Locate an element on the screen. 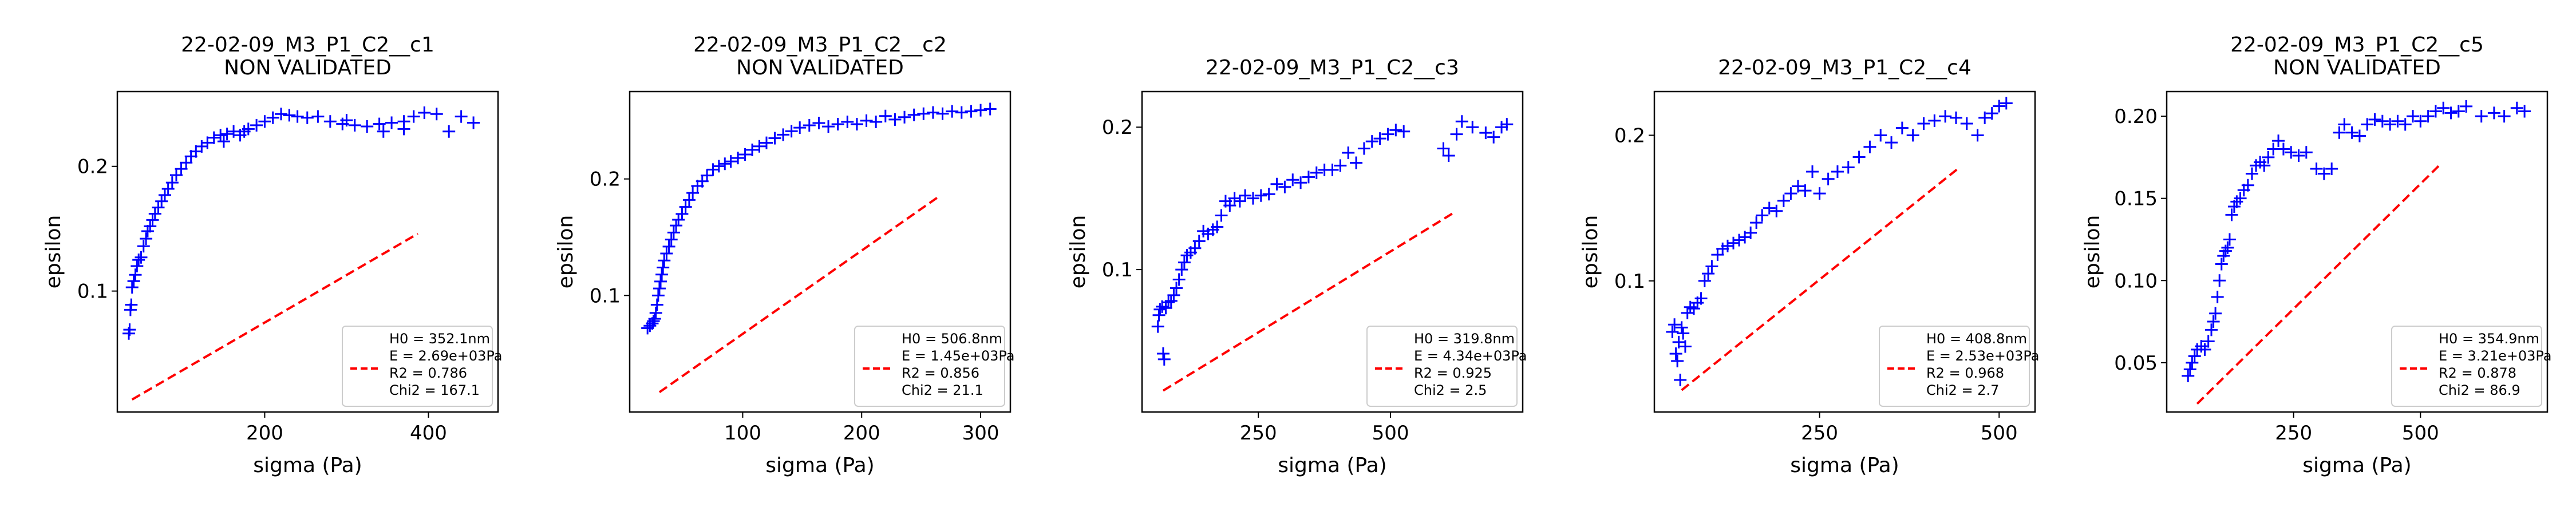  x-tick-label: 200 is located at coordinates (264, 433).